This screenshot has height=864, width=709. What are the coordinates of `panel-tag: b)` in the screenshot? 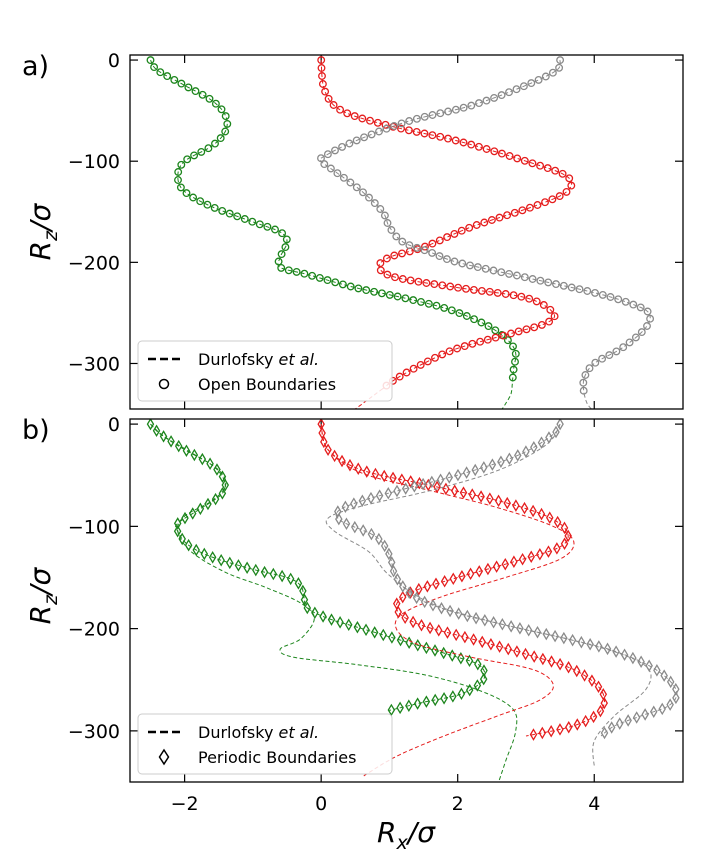 It's located at (36, 430).